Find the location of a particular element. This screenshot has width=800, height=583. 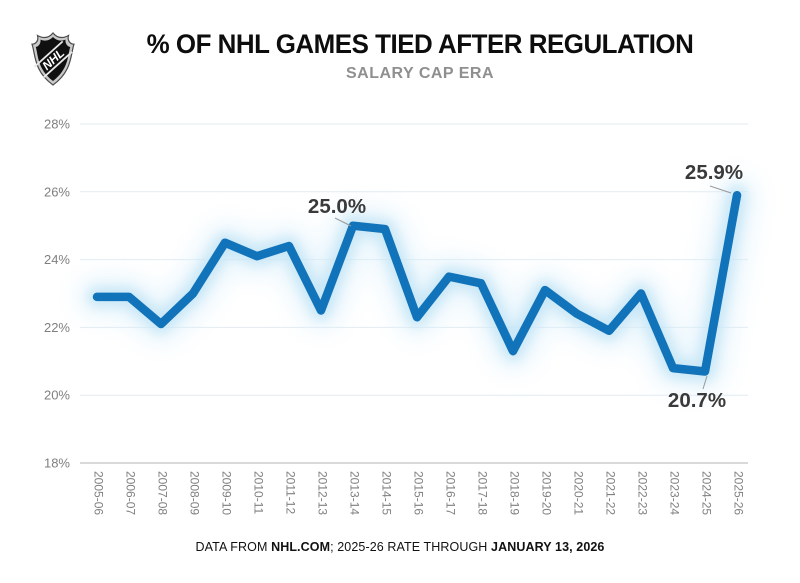

x-tick-label: 2019-20 is located at coordinates (547, 493).